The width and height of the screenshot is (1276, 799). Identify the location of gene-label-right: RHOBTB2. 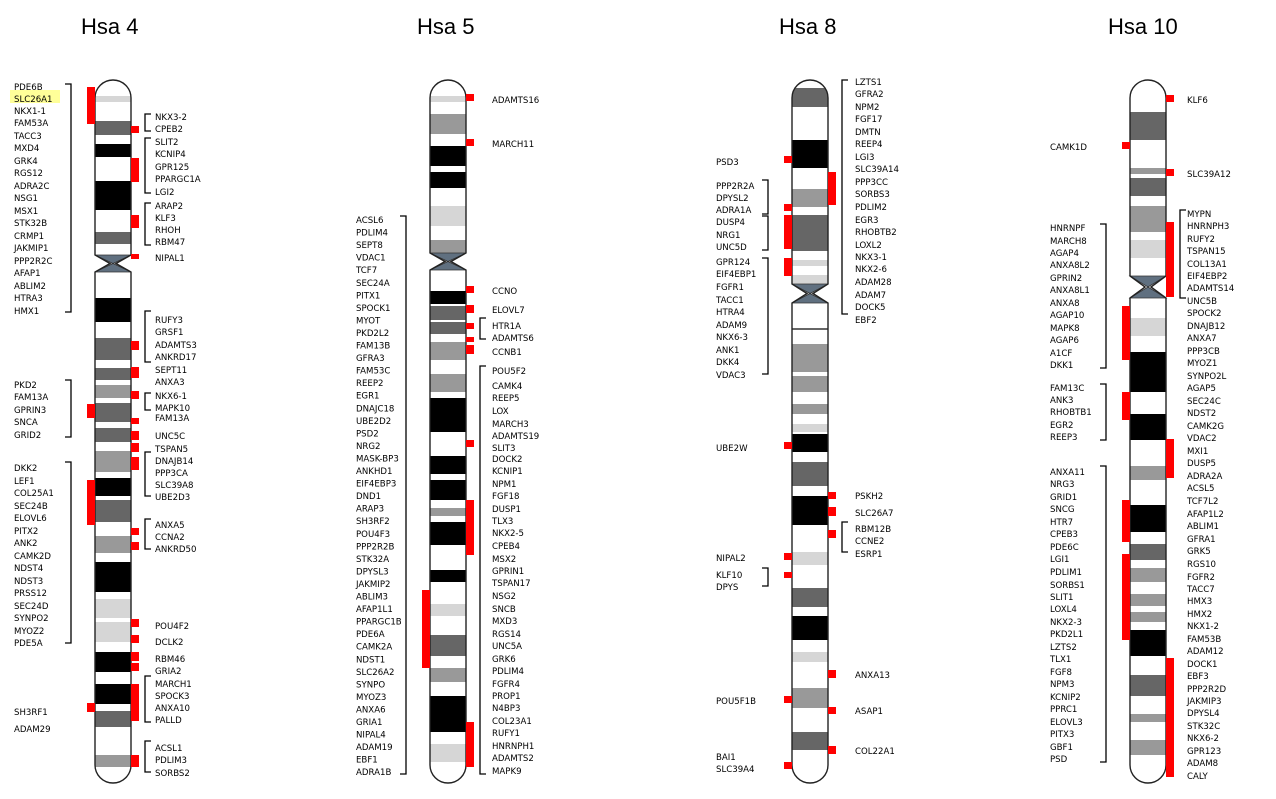
(876, 233).